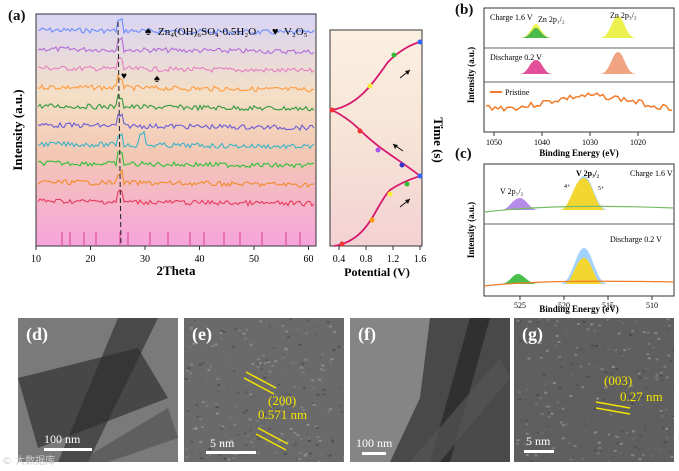 The image size is (679, 471). What do you see at coordinates (594, 390) in the screenshot?
I see `tem-image-g: (g) (003) 0.27 nm 5 nm` at bounding box center [594, 390].